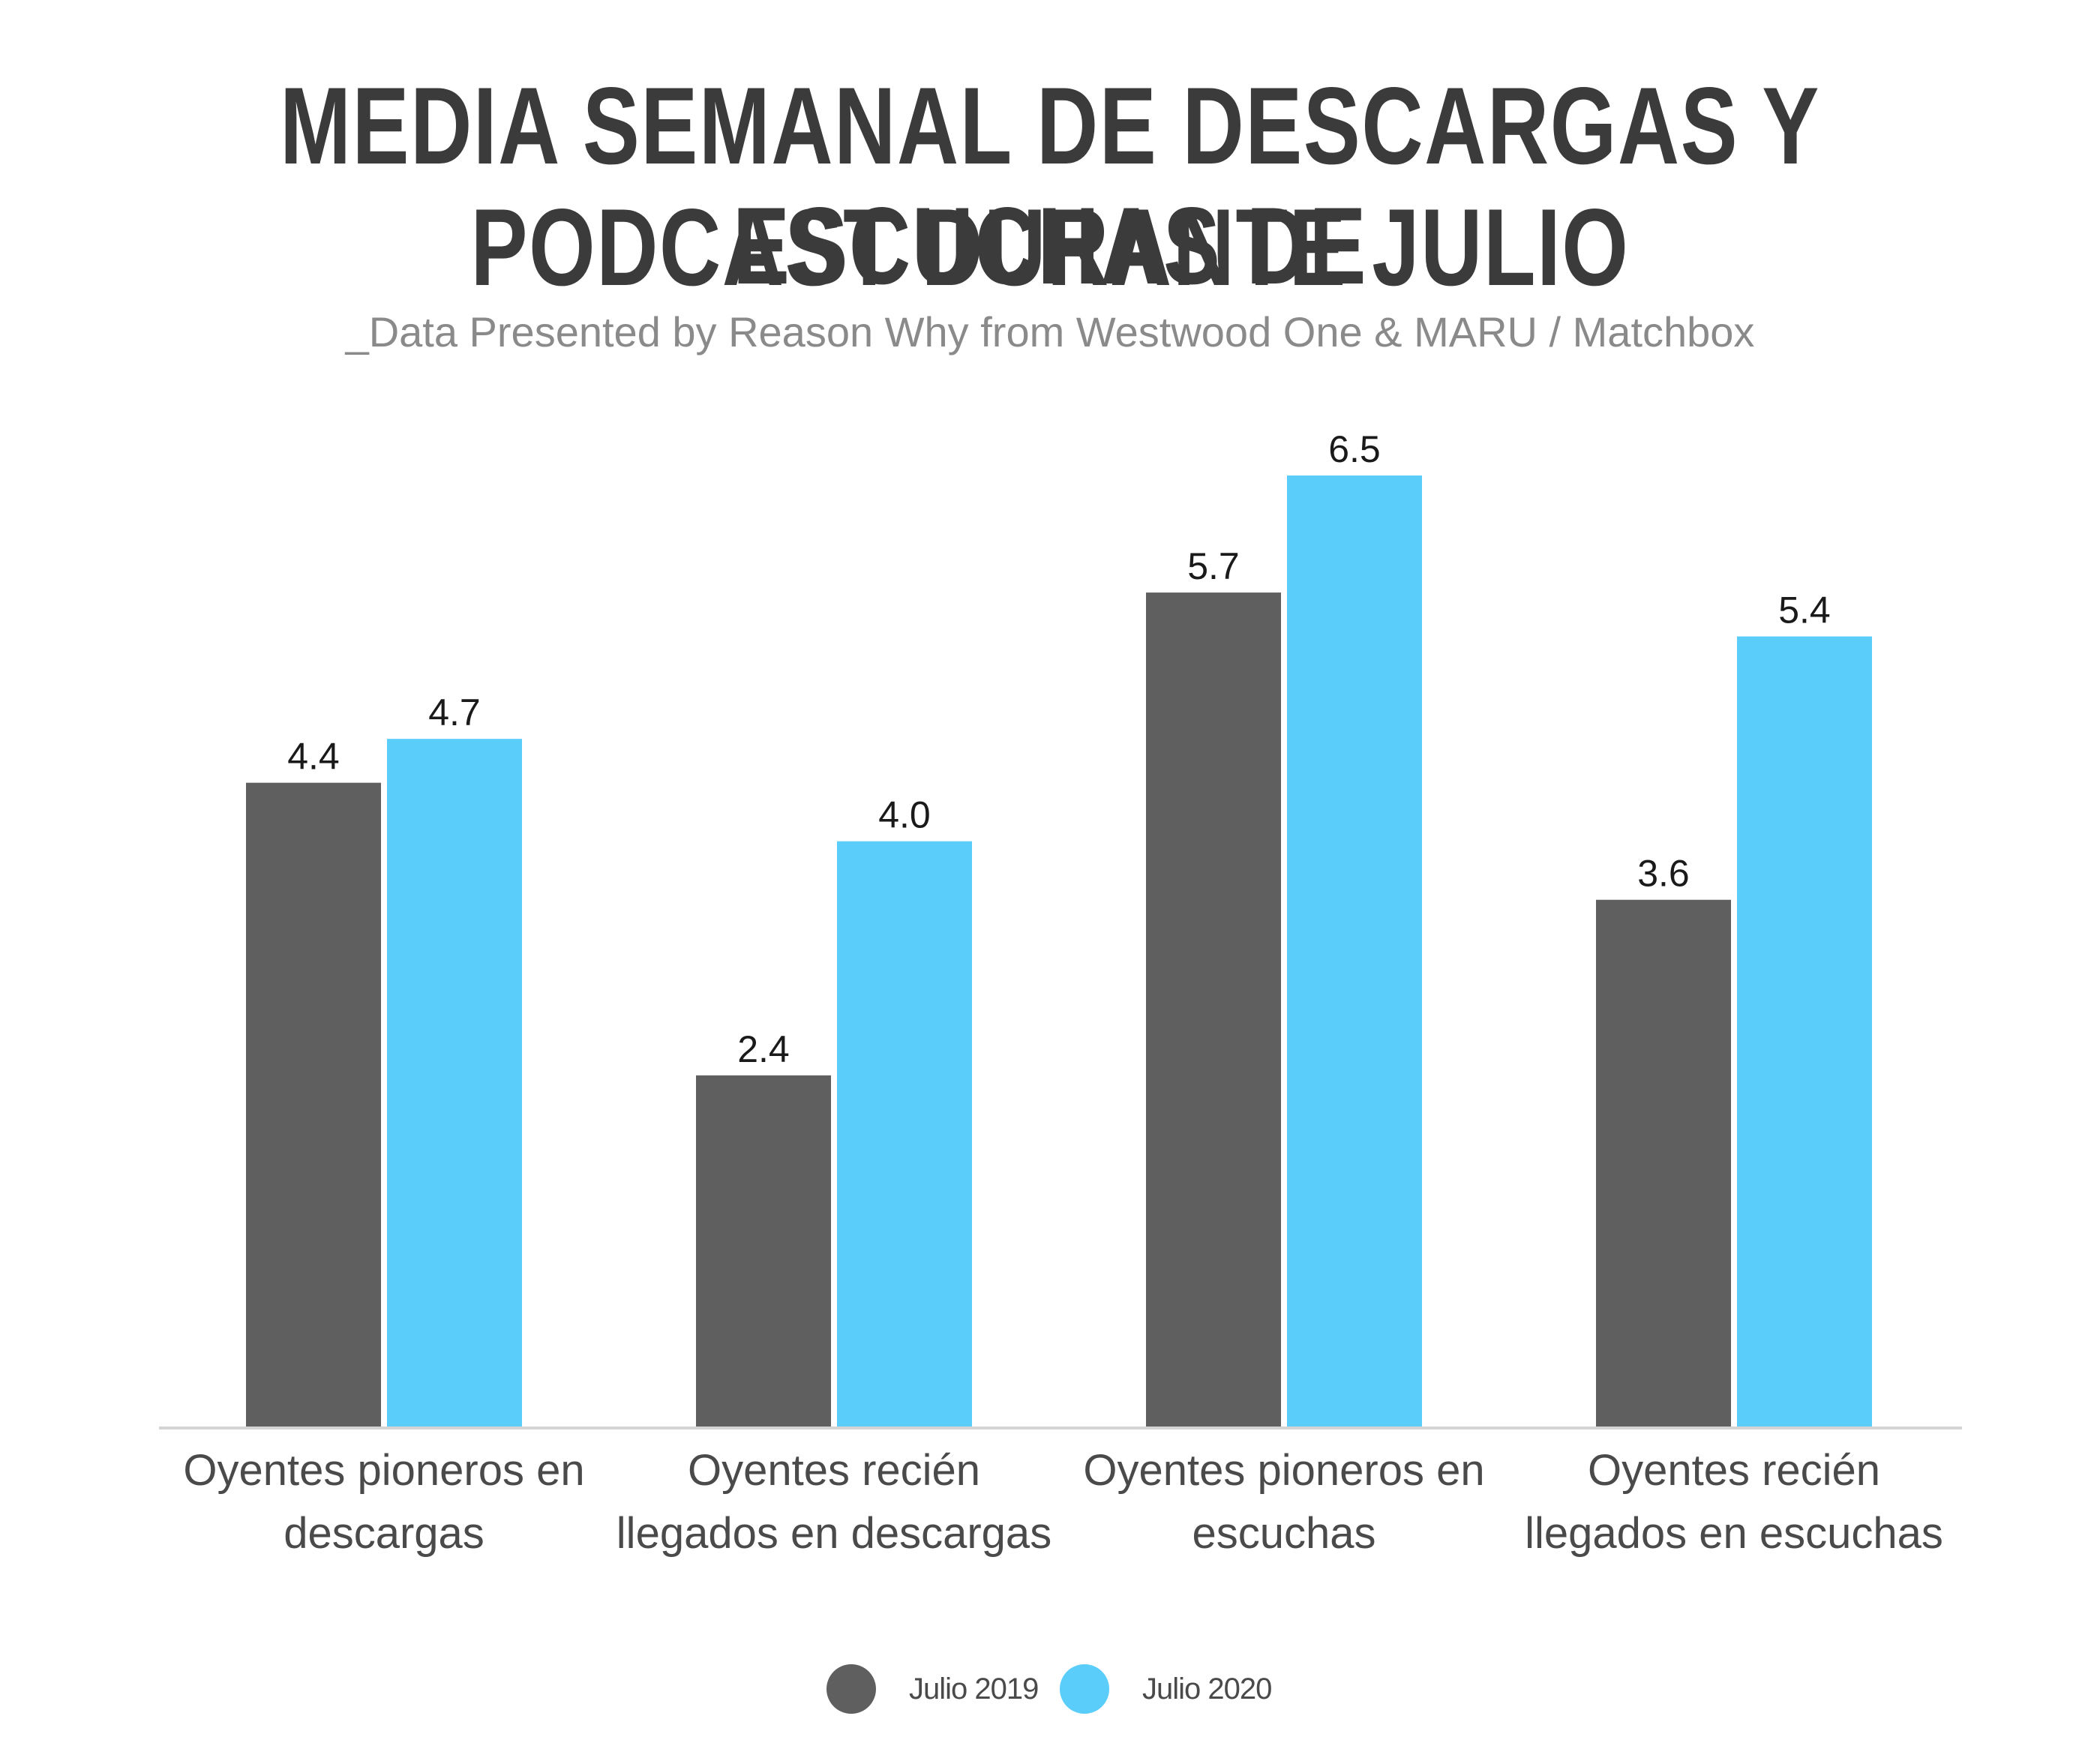 This screenshot has height=1737, width=2100. Describe the element at coordinates (1213, 566) in the screenshot. I see `data-label-julio-2019-cat-3: 5.7` at that location.